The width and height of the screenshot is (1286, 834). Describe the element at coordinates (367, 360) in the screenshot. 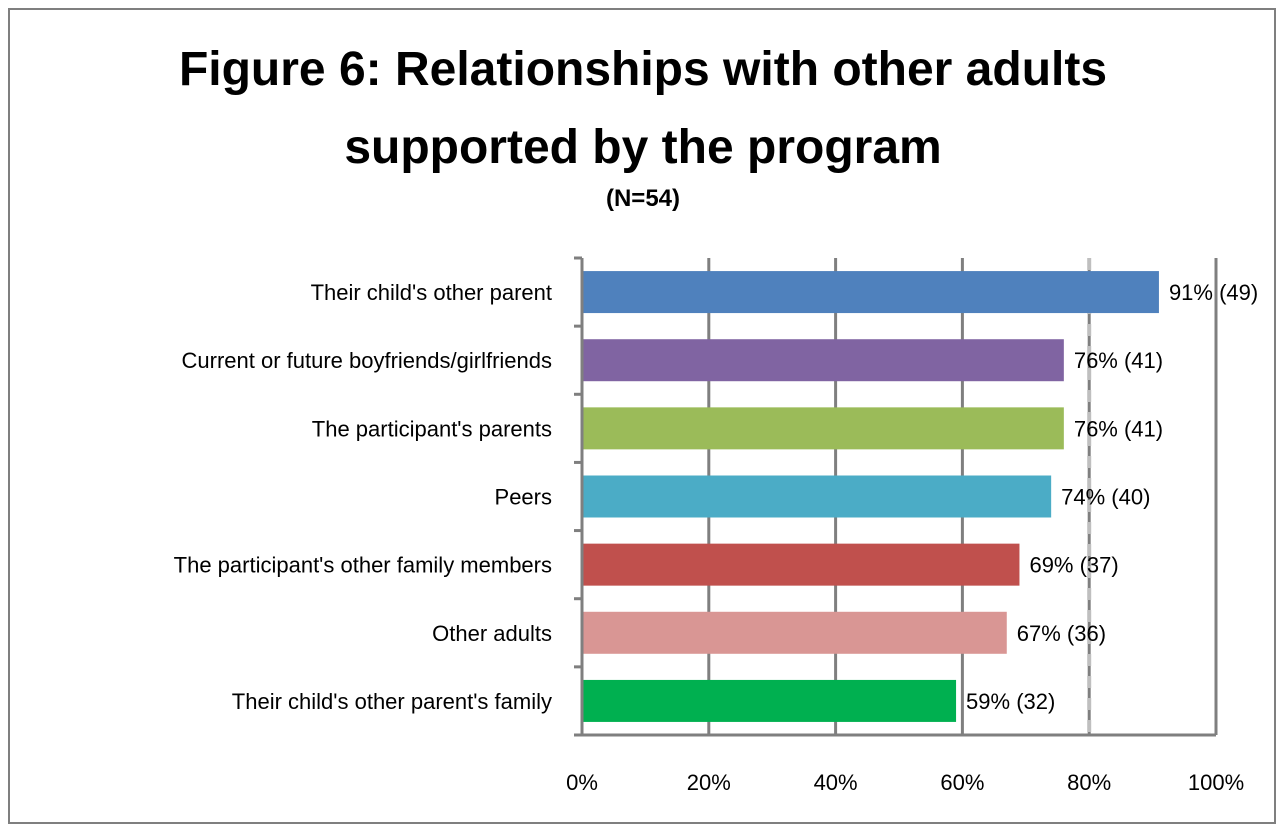

I see `category-label-1: Current or future boyfriends/girlfriends` at that location.